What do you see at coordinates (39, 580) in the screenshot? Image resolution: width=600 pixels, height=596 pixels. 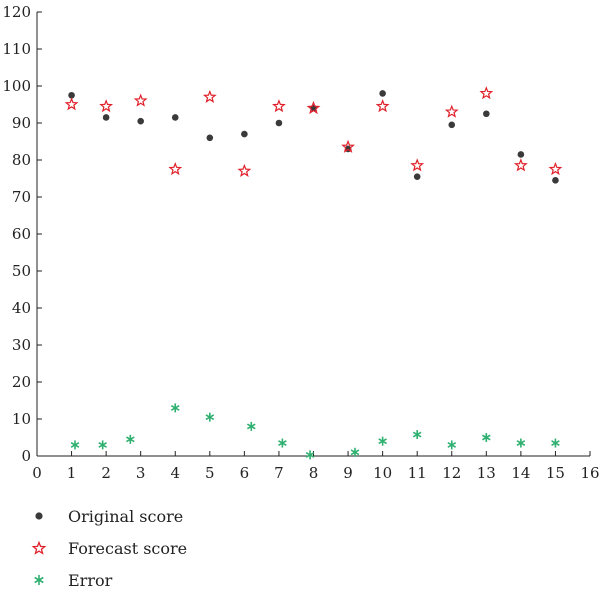 I see `asterisk-marker-icon` at bounding box center [39, 580].